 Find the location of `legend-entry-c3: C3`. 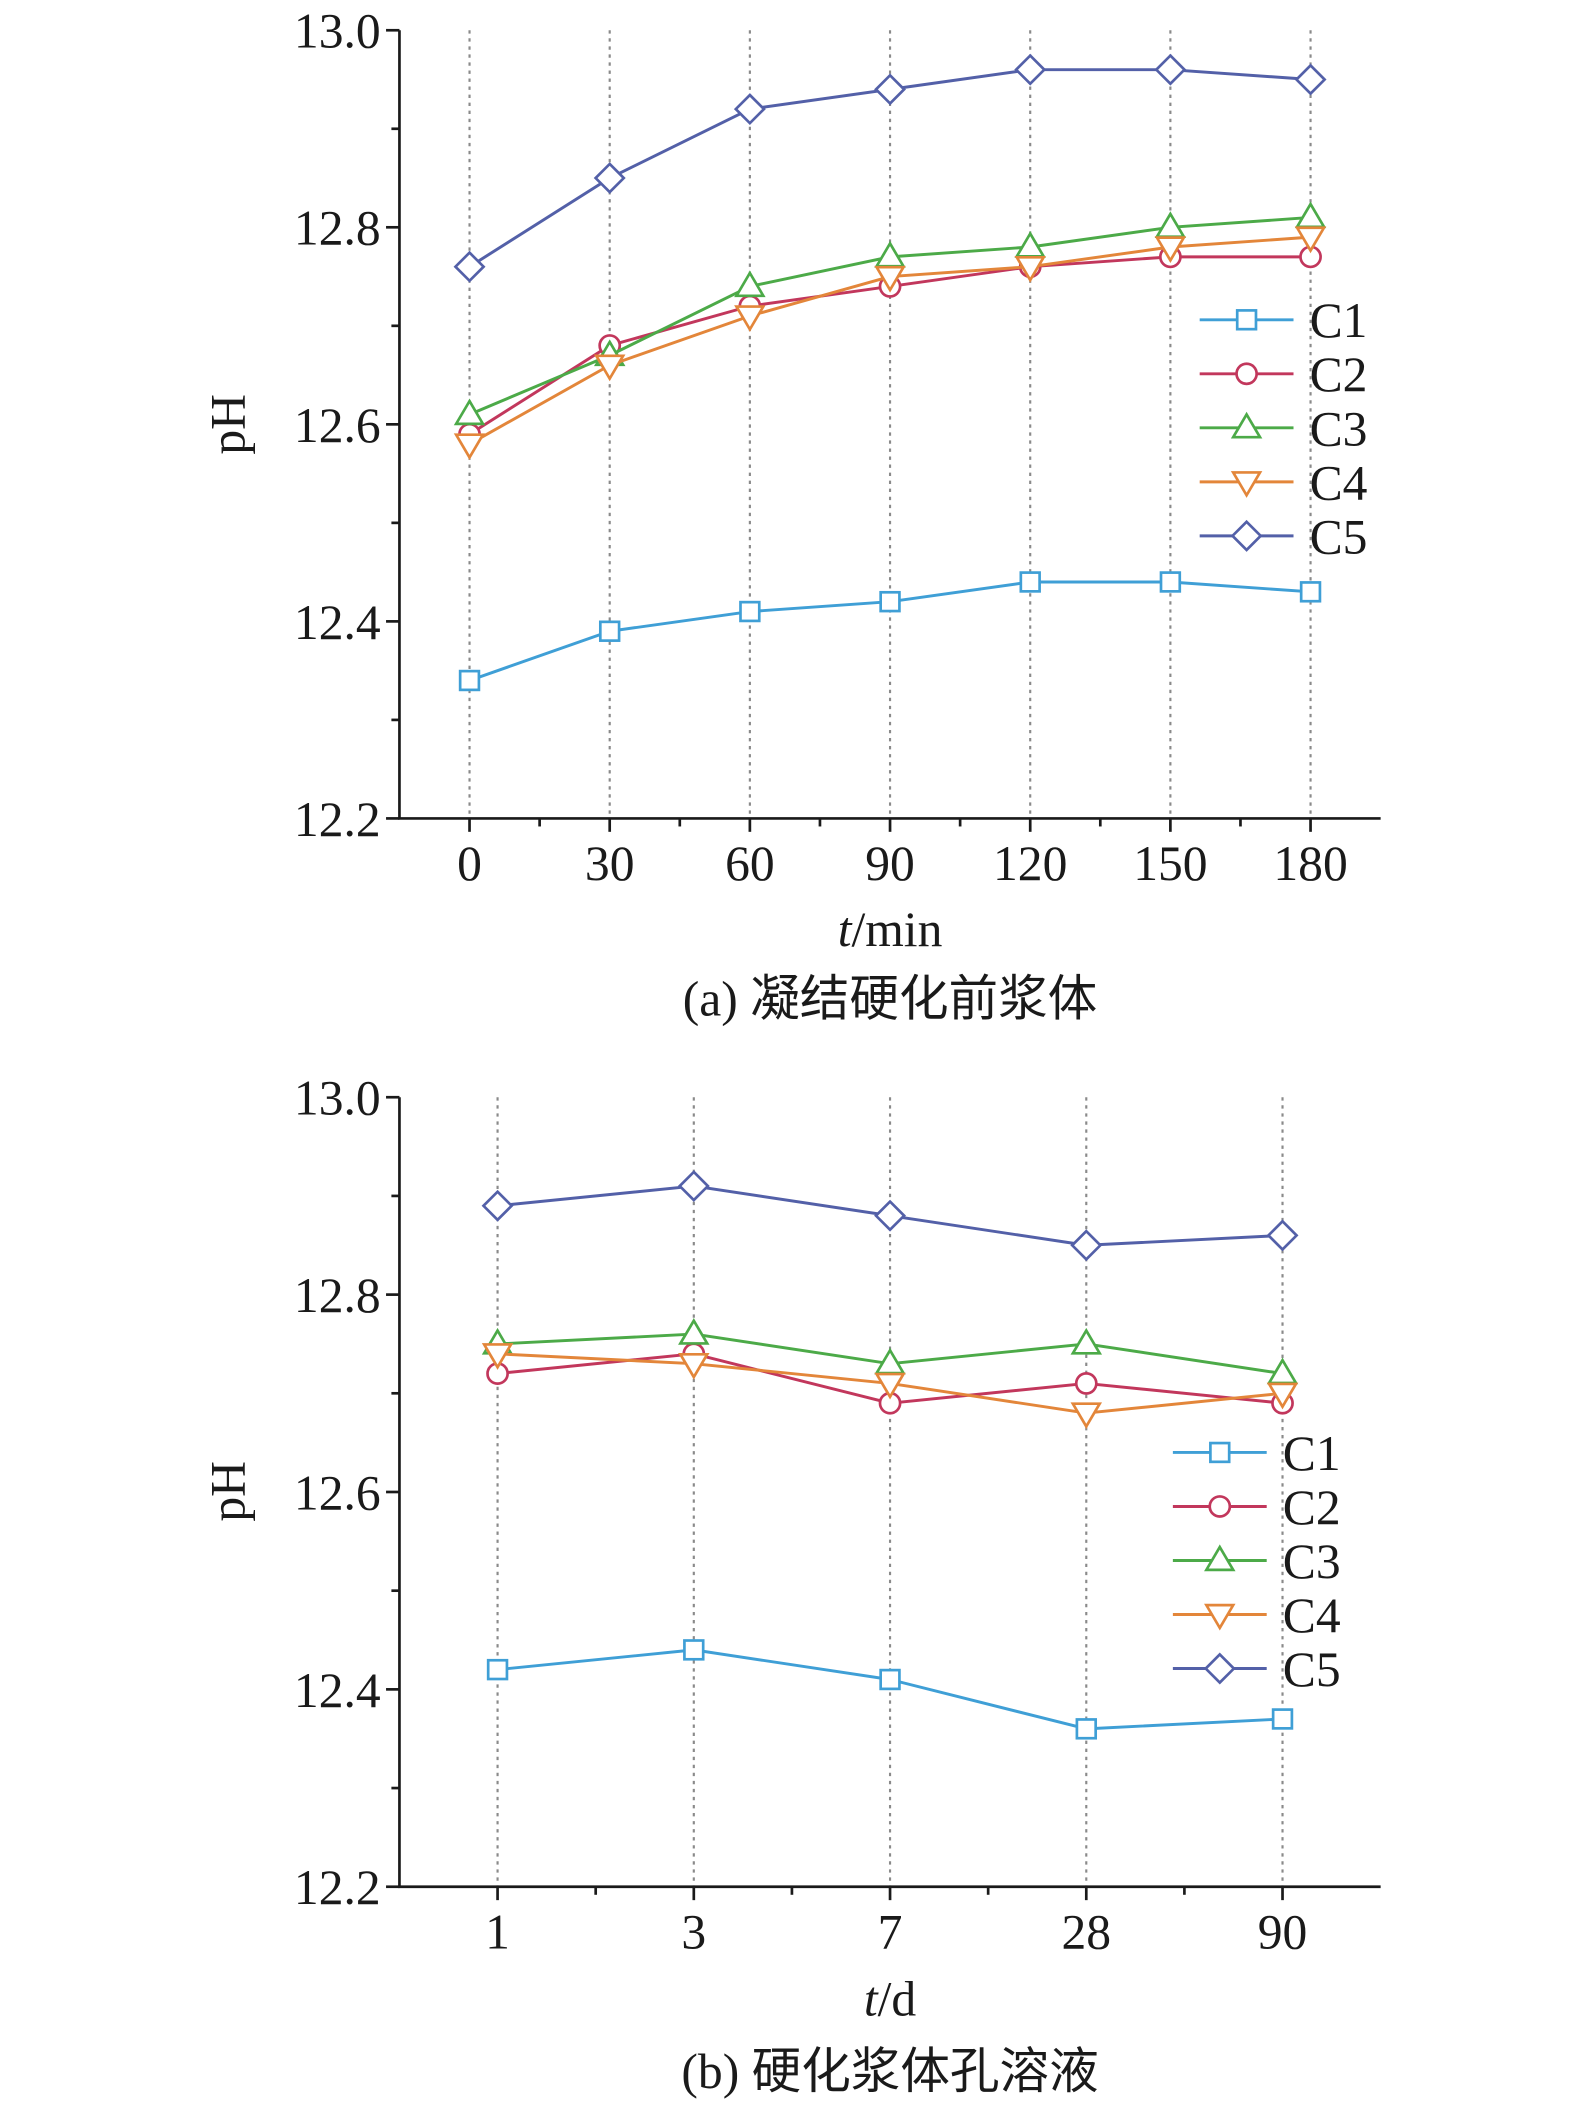

legend-entry-c3: C3 is located at coordinates (1256, 1561).